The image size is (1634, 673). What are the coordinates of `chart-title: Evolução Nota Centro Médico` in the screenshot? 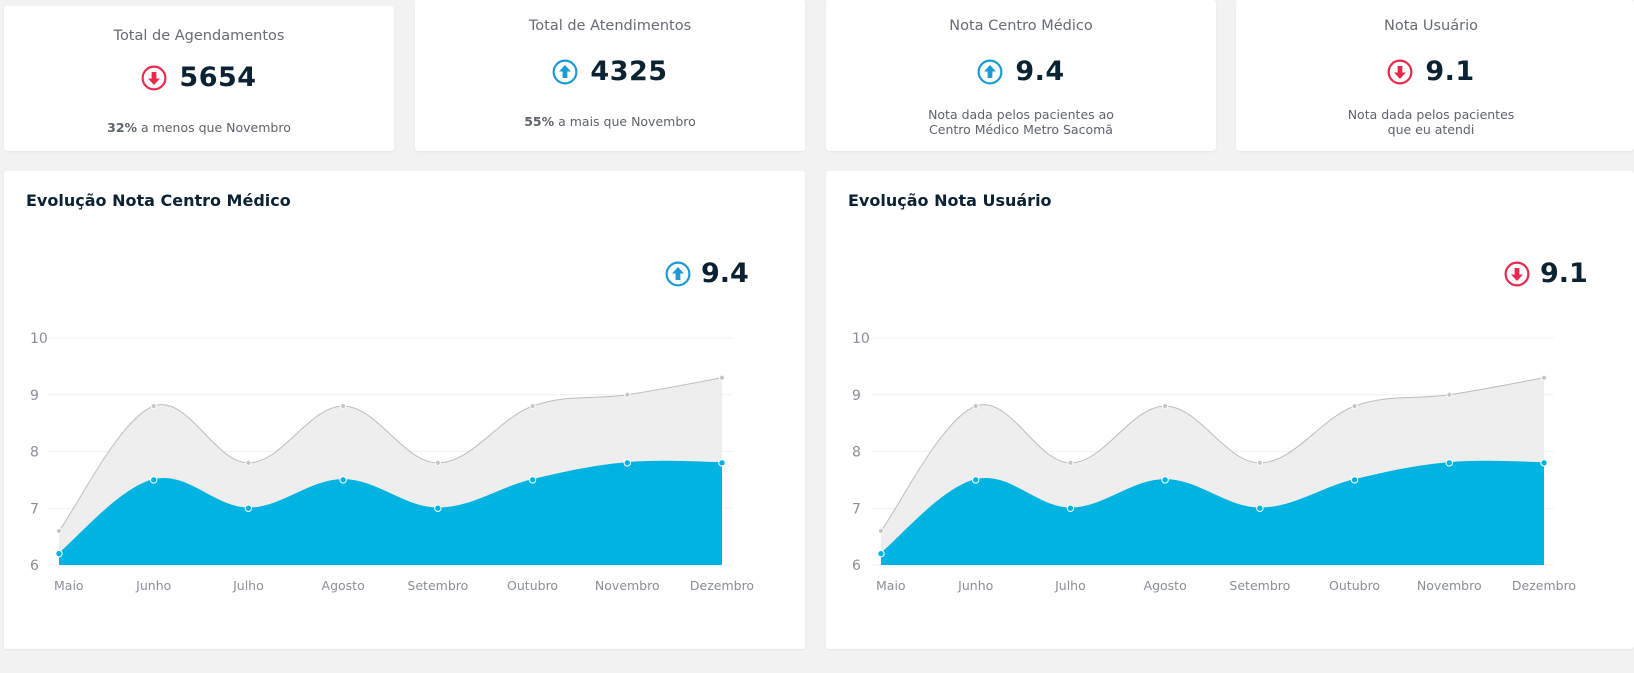 It's located at (158, 200).